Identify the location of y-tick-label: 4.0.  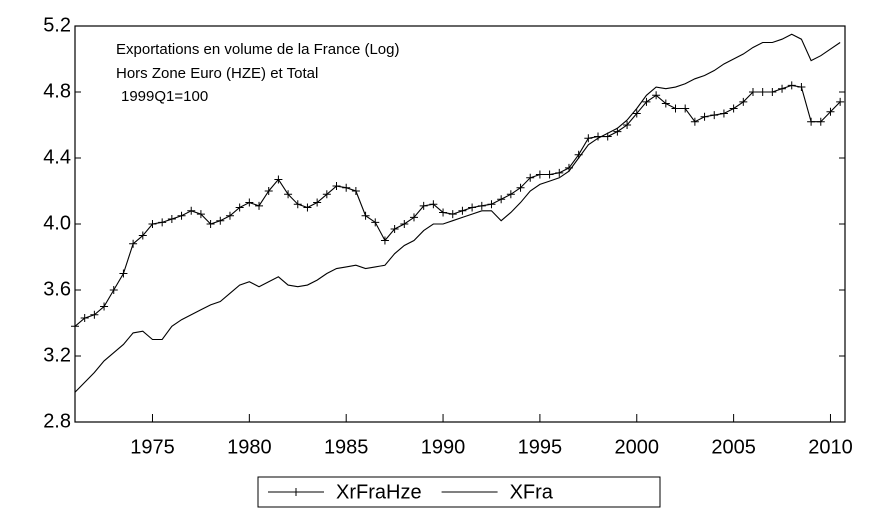
(57, 223).